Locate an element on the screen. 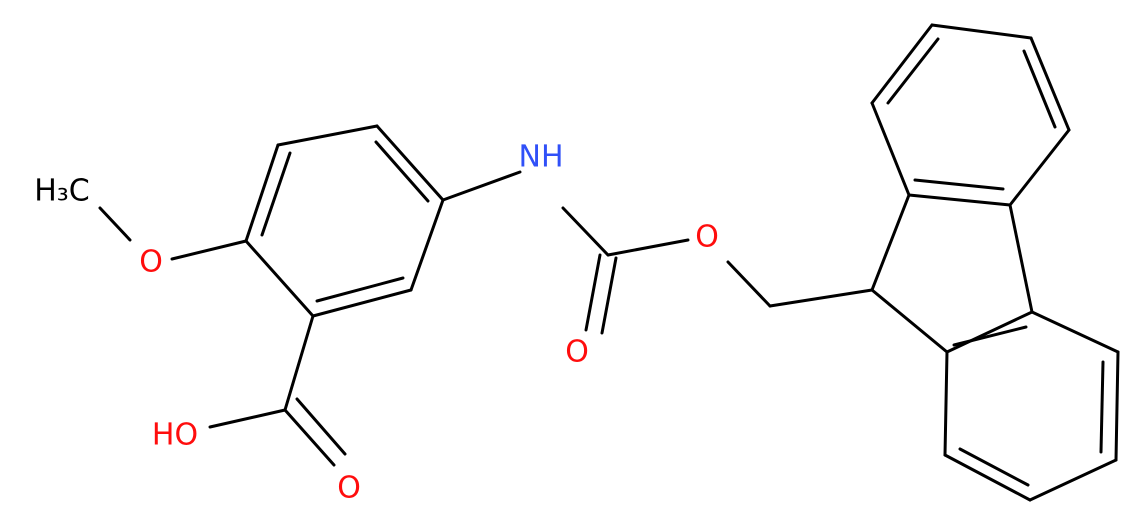  atom-label: H₃C is located at coordinates (62, 191).